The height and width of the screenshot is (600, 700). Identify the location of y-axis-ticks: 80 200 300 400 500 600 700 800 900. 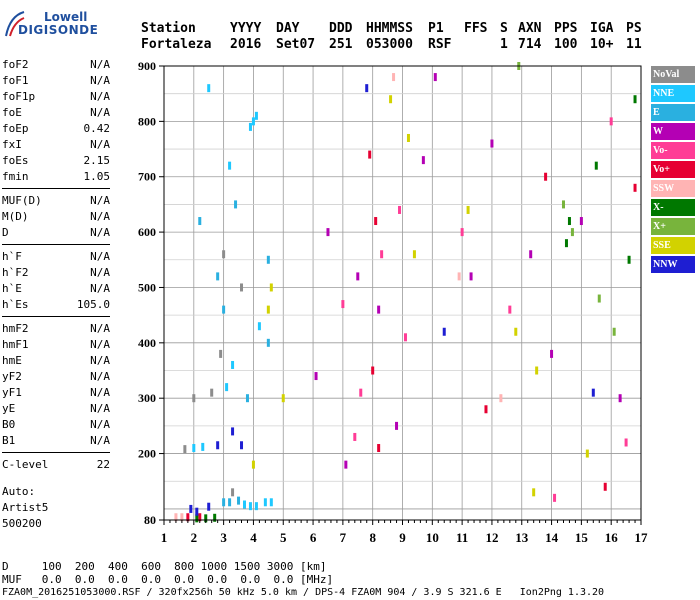
(151, 293).